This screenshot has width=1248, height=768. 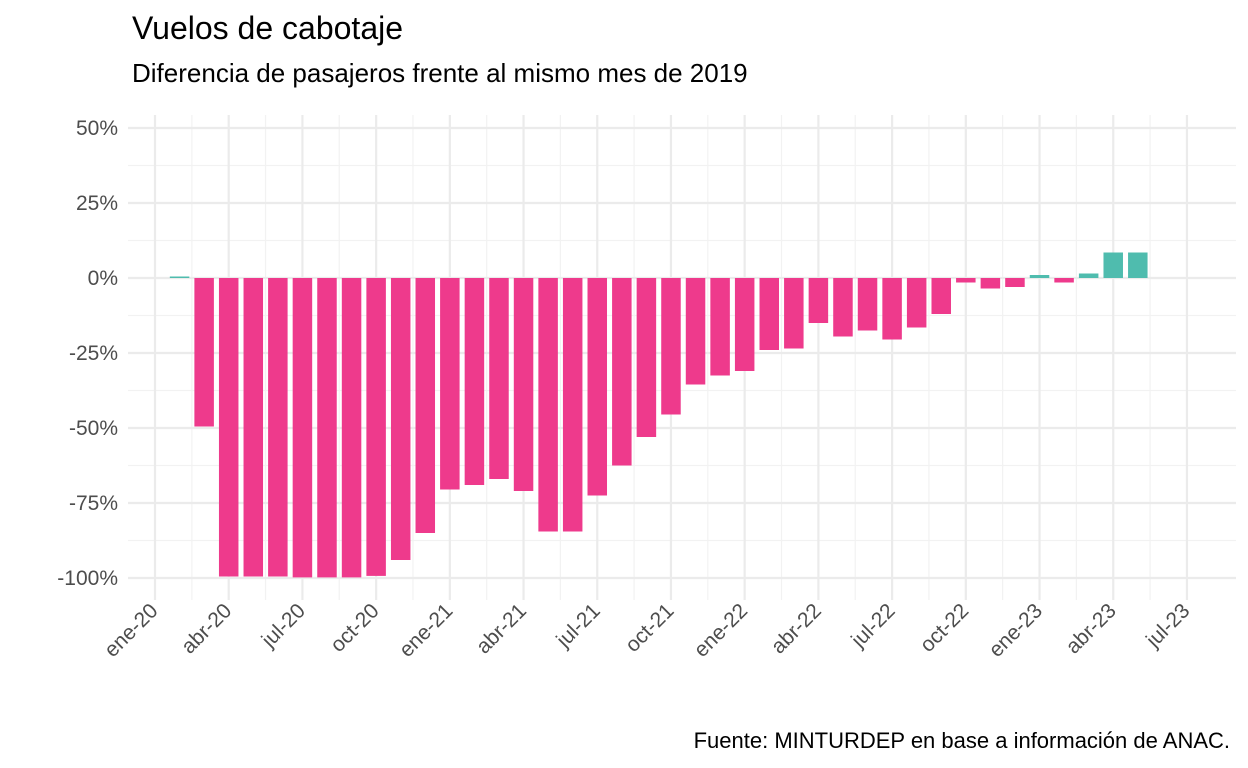 I want to click on x-tick-label: jul-21, so click(x=577, y=625).